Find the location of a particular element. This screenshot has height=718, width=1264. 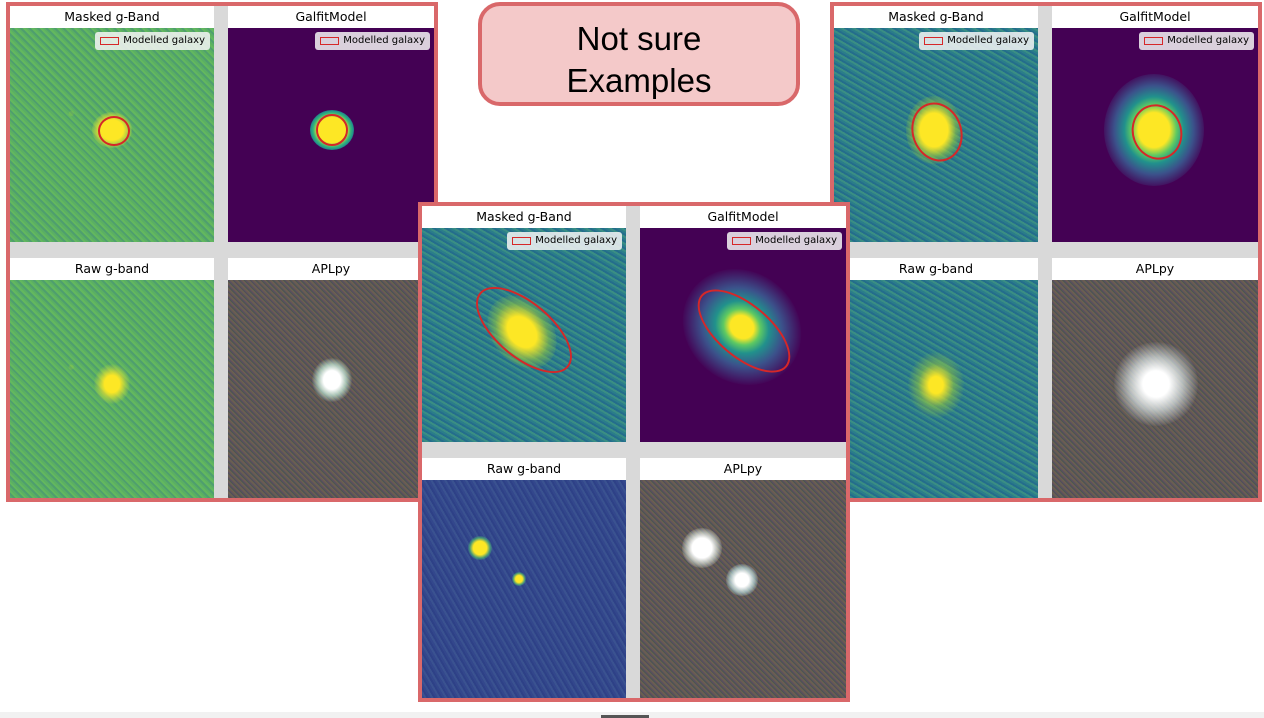

title-line-2: Examples is located at coordinates (639, 80).